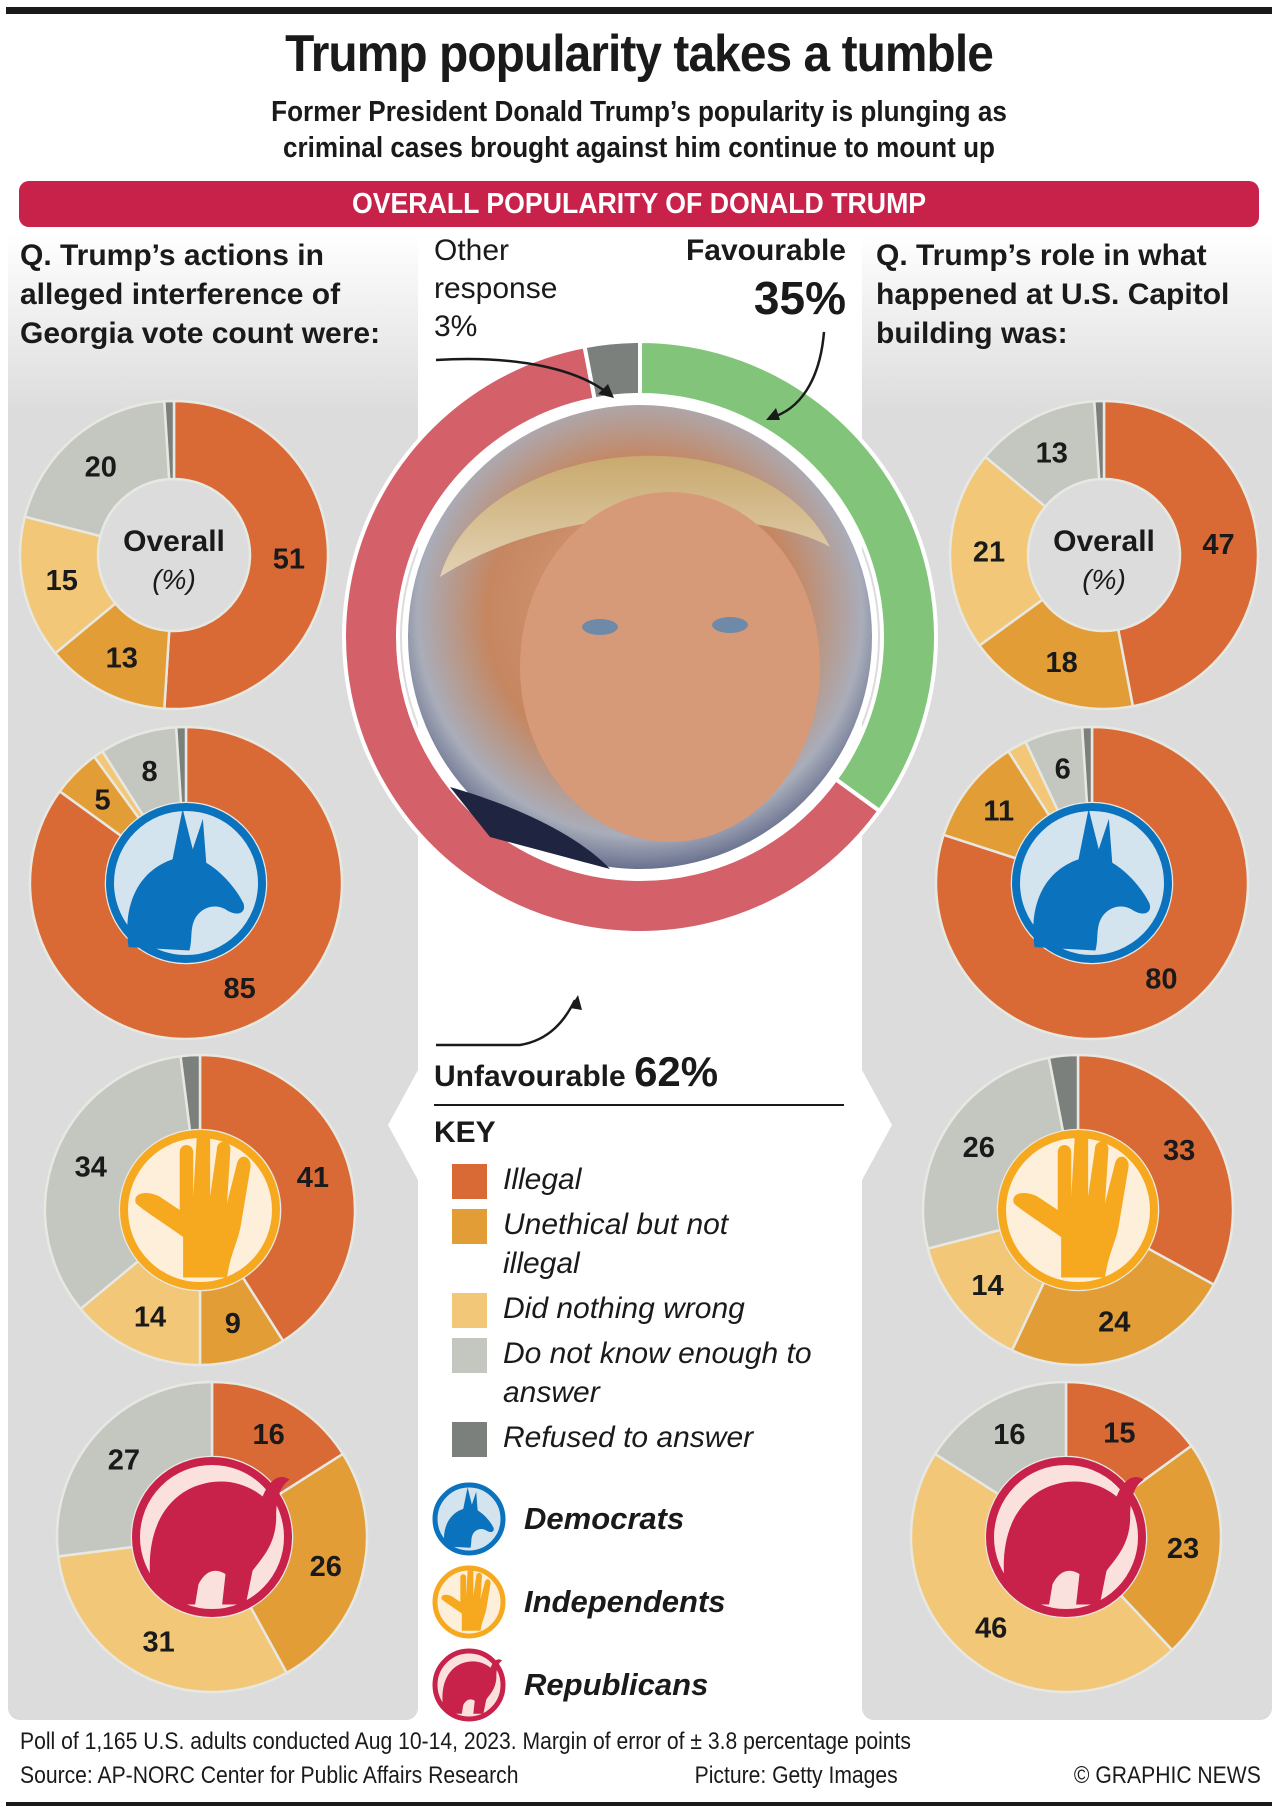 This screenshot has height=1810, width=1278. Describe the element at coordinates (101, 467) in the screenshot. I see `segment-label: 20` at that location.